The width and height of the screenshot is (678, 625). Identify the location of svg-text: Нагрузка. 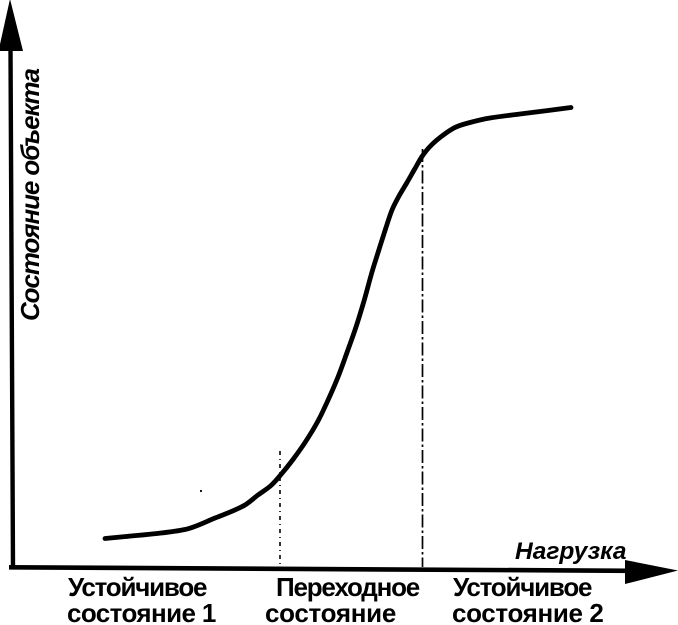
(571, 551).